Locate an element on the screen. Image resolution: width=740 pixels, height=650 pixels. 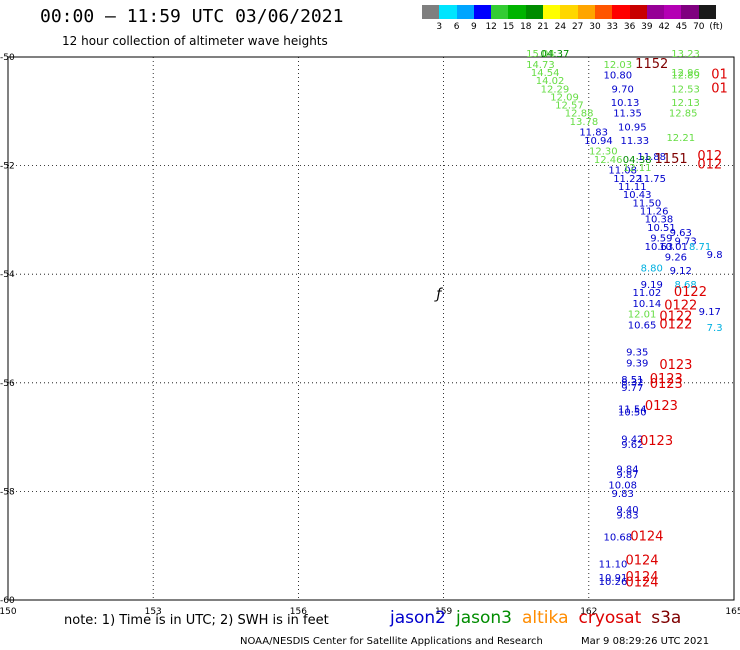
color-scale-label: 36 is located at coordinates (629, 27).